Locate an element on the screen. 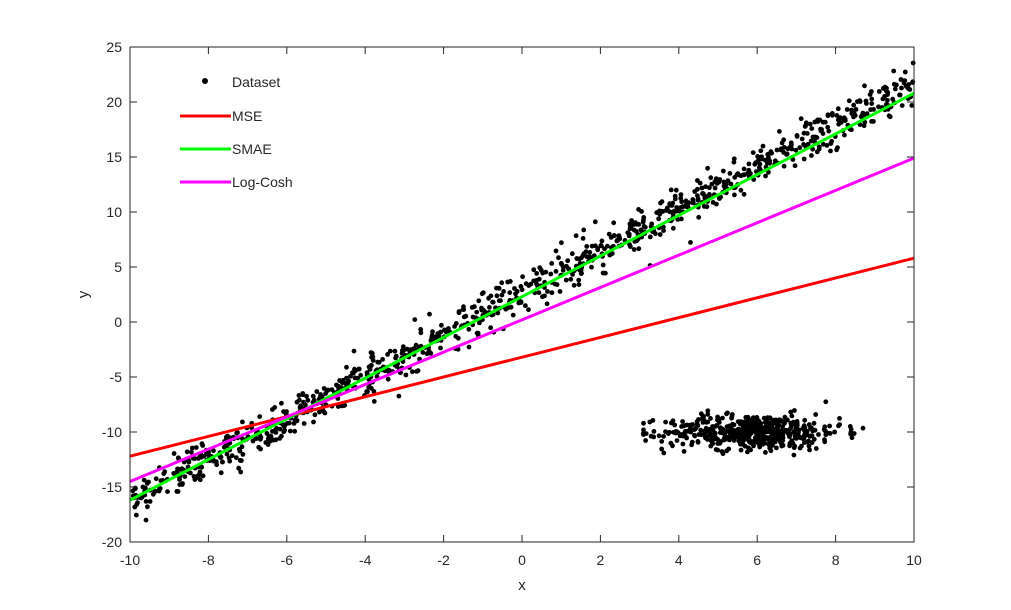 Image resolution: width=1011 pixels, height=610 pixels. legend-label-dataset: Dataset is located at coordinates (256, 82).